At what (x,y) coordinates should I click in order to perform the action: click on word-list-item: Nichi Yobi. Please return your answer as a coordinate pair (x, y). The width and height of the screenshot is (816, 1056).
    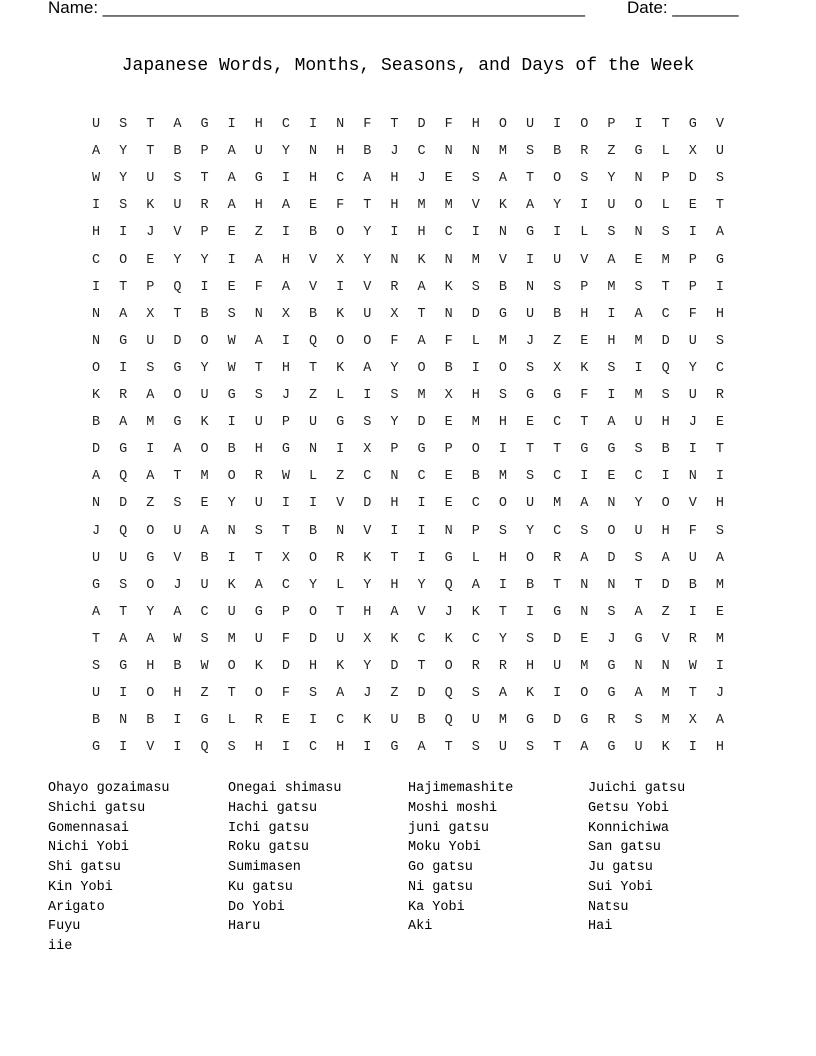
    Looking at the image, I should click on (89, 848).